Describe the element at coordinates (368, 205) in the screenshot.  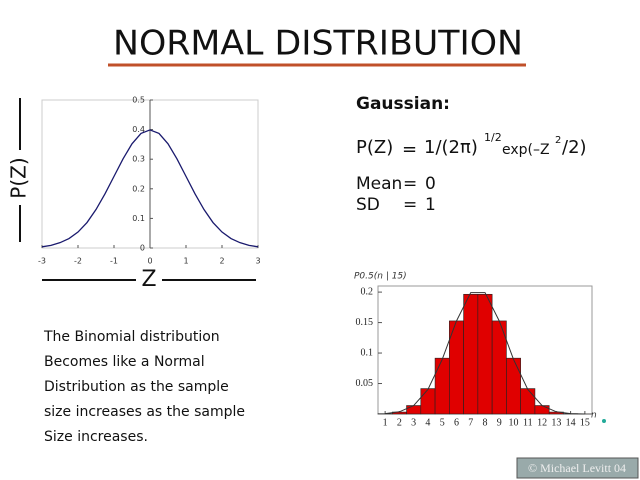
I see `stat-name: SD` at that location.